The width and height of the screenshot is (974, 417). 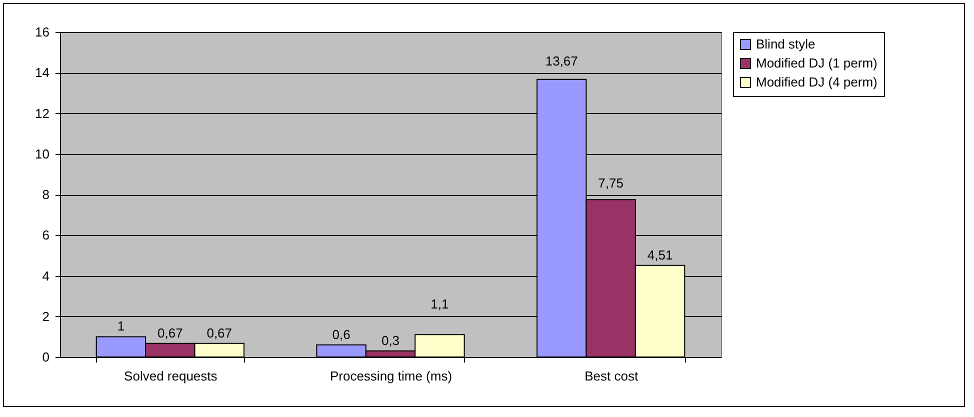 I want to click on legend-label: Blind style, so click(x=786, y=44).